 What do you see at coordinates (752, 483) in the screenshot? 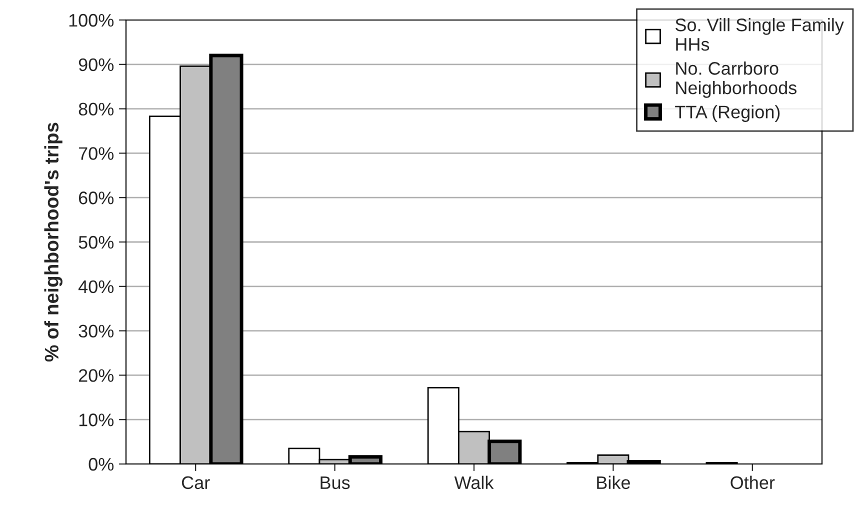
I see `x-tick-label: Other` at bounding box center [752, 483].